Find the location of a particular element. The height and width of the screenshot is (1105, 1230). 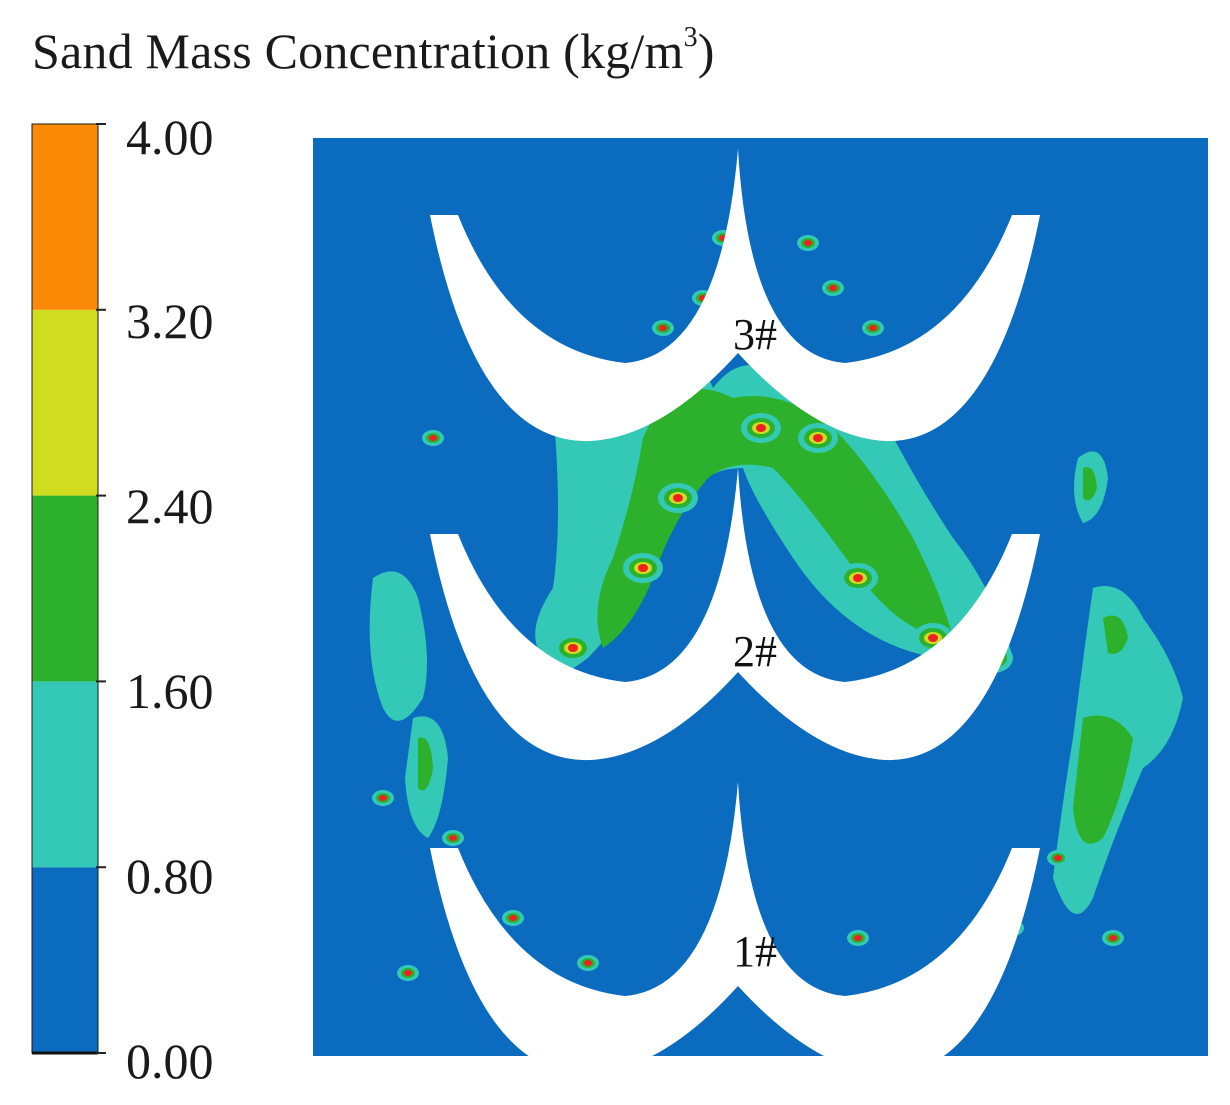

blade-label-2: 2# is located at coordinates (755, 651).